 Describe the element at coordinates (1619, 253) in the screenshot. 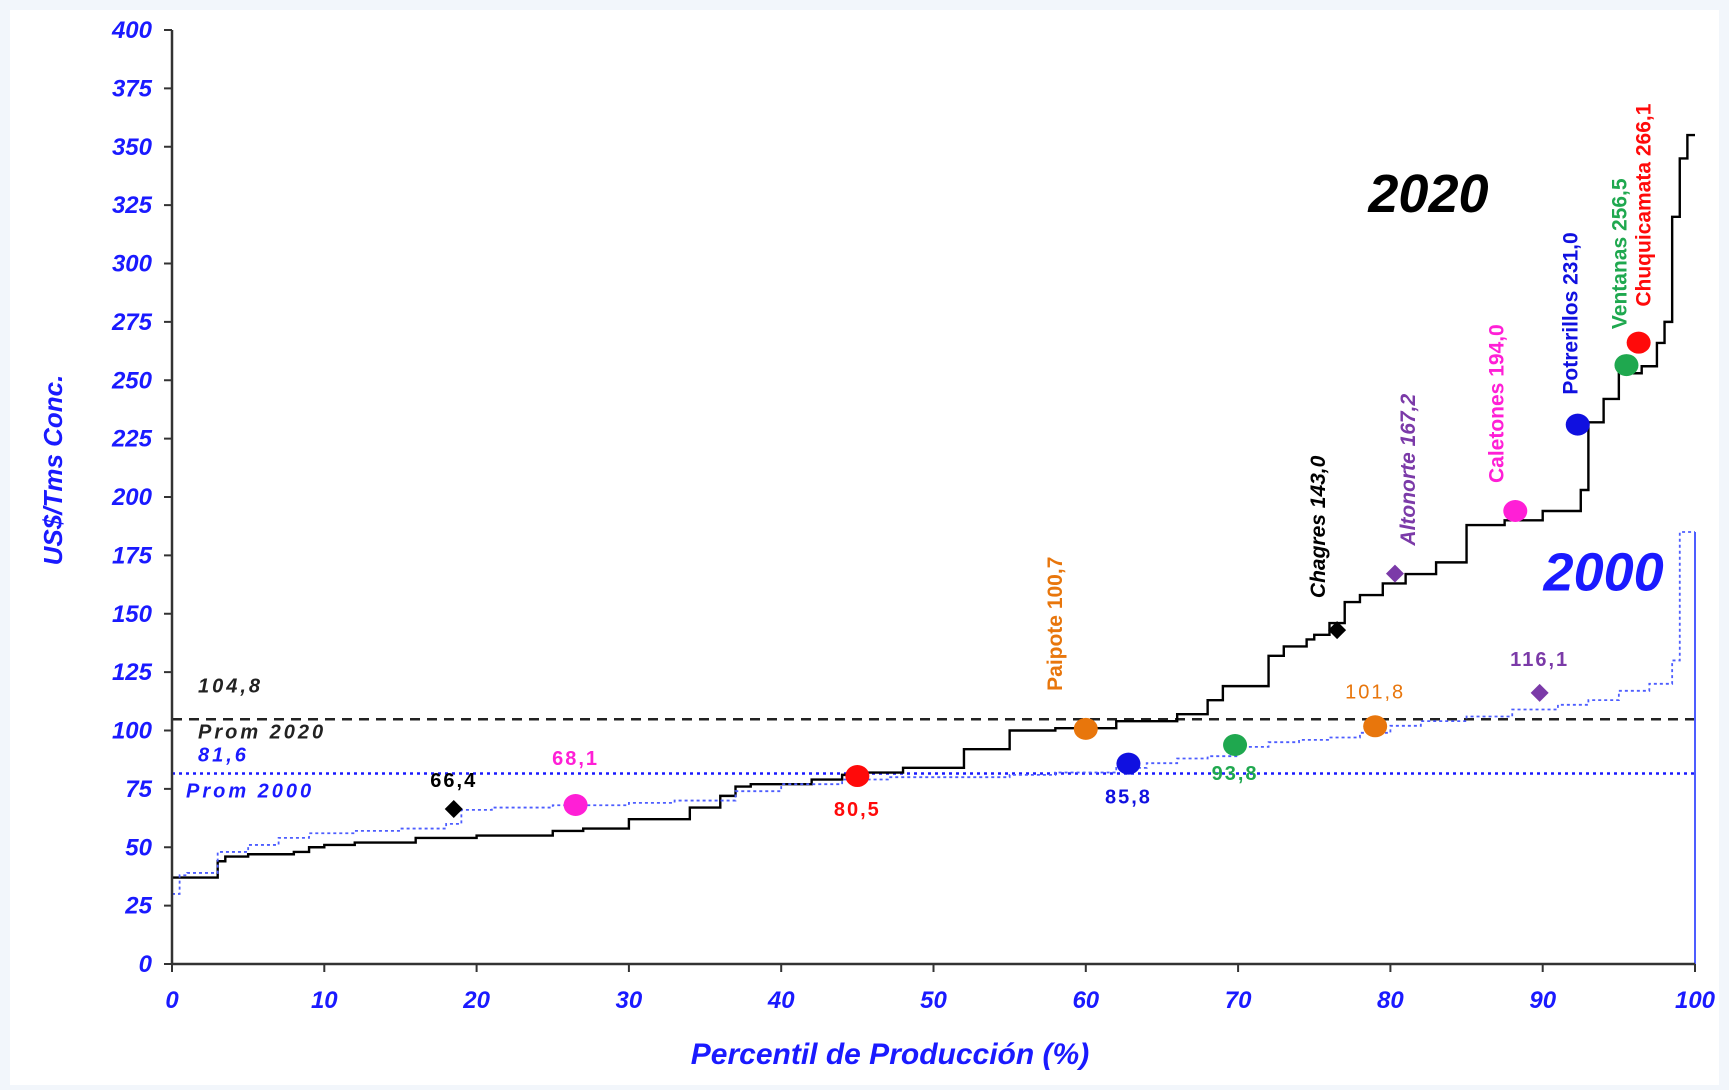

I see `marker-name-label-ventanas: Ventanas 256,5` at that location.